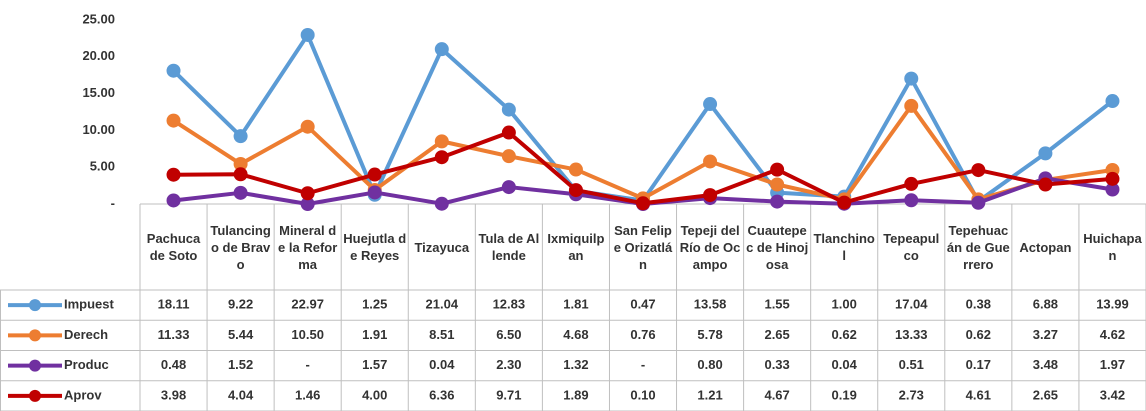 The width and height of the screenshot is (1146, 411). What do you see at coordinates (508, 364) in the screenshot?
I see `table-value: 2.30` at bounding box center [508, 364].